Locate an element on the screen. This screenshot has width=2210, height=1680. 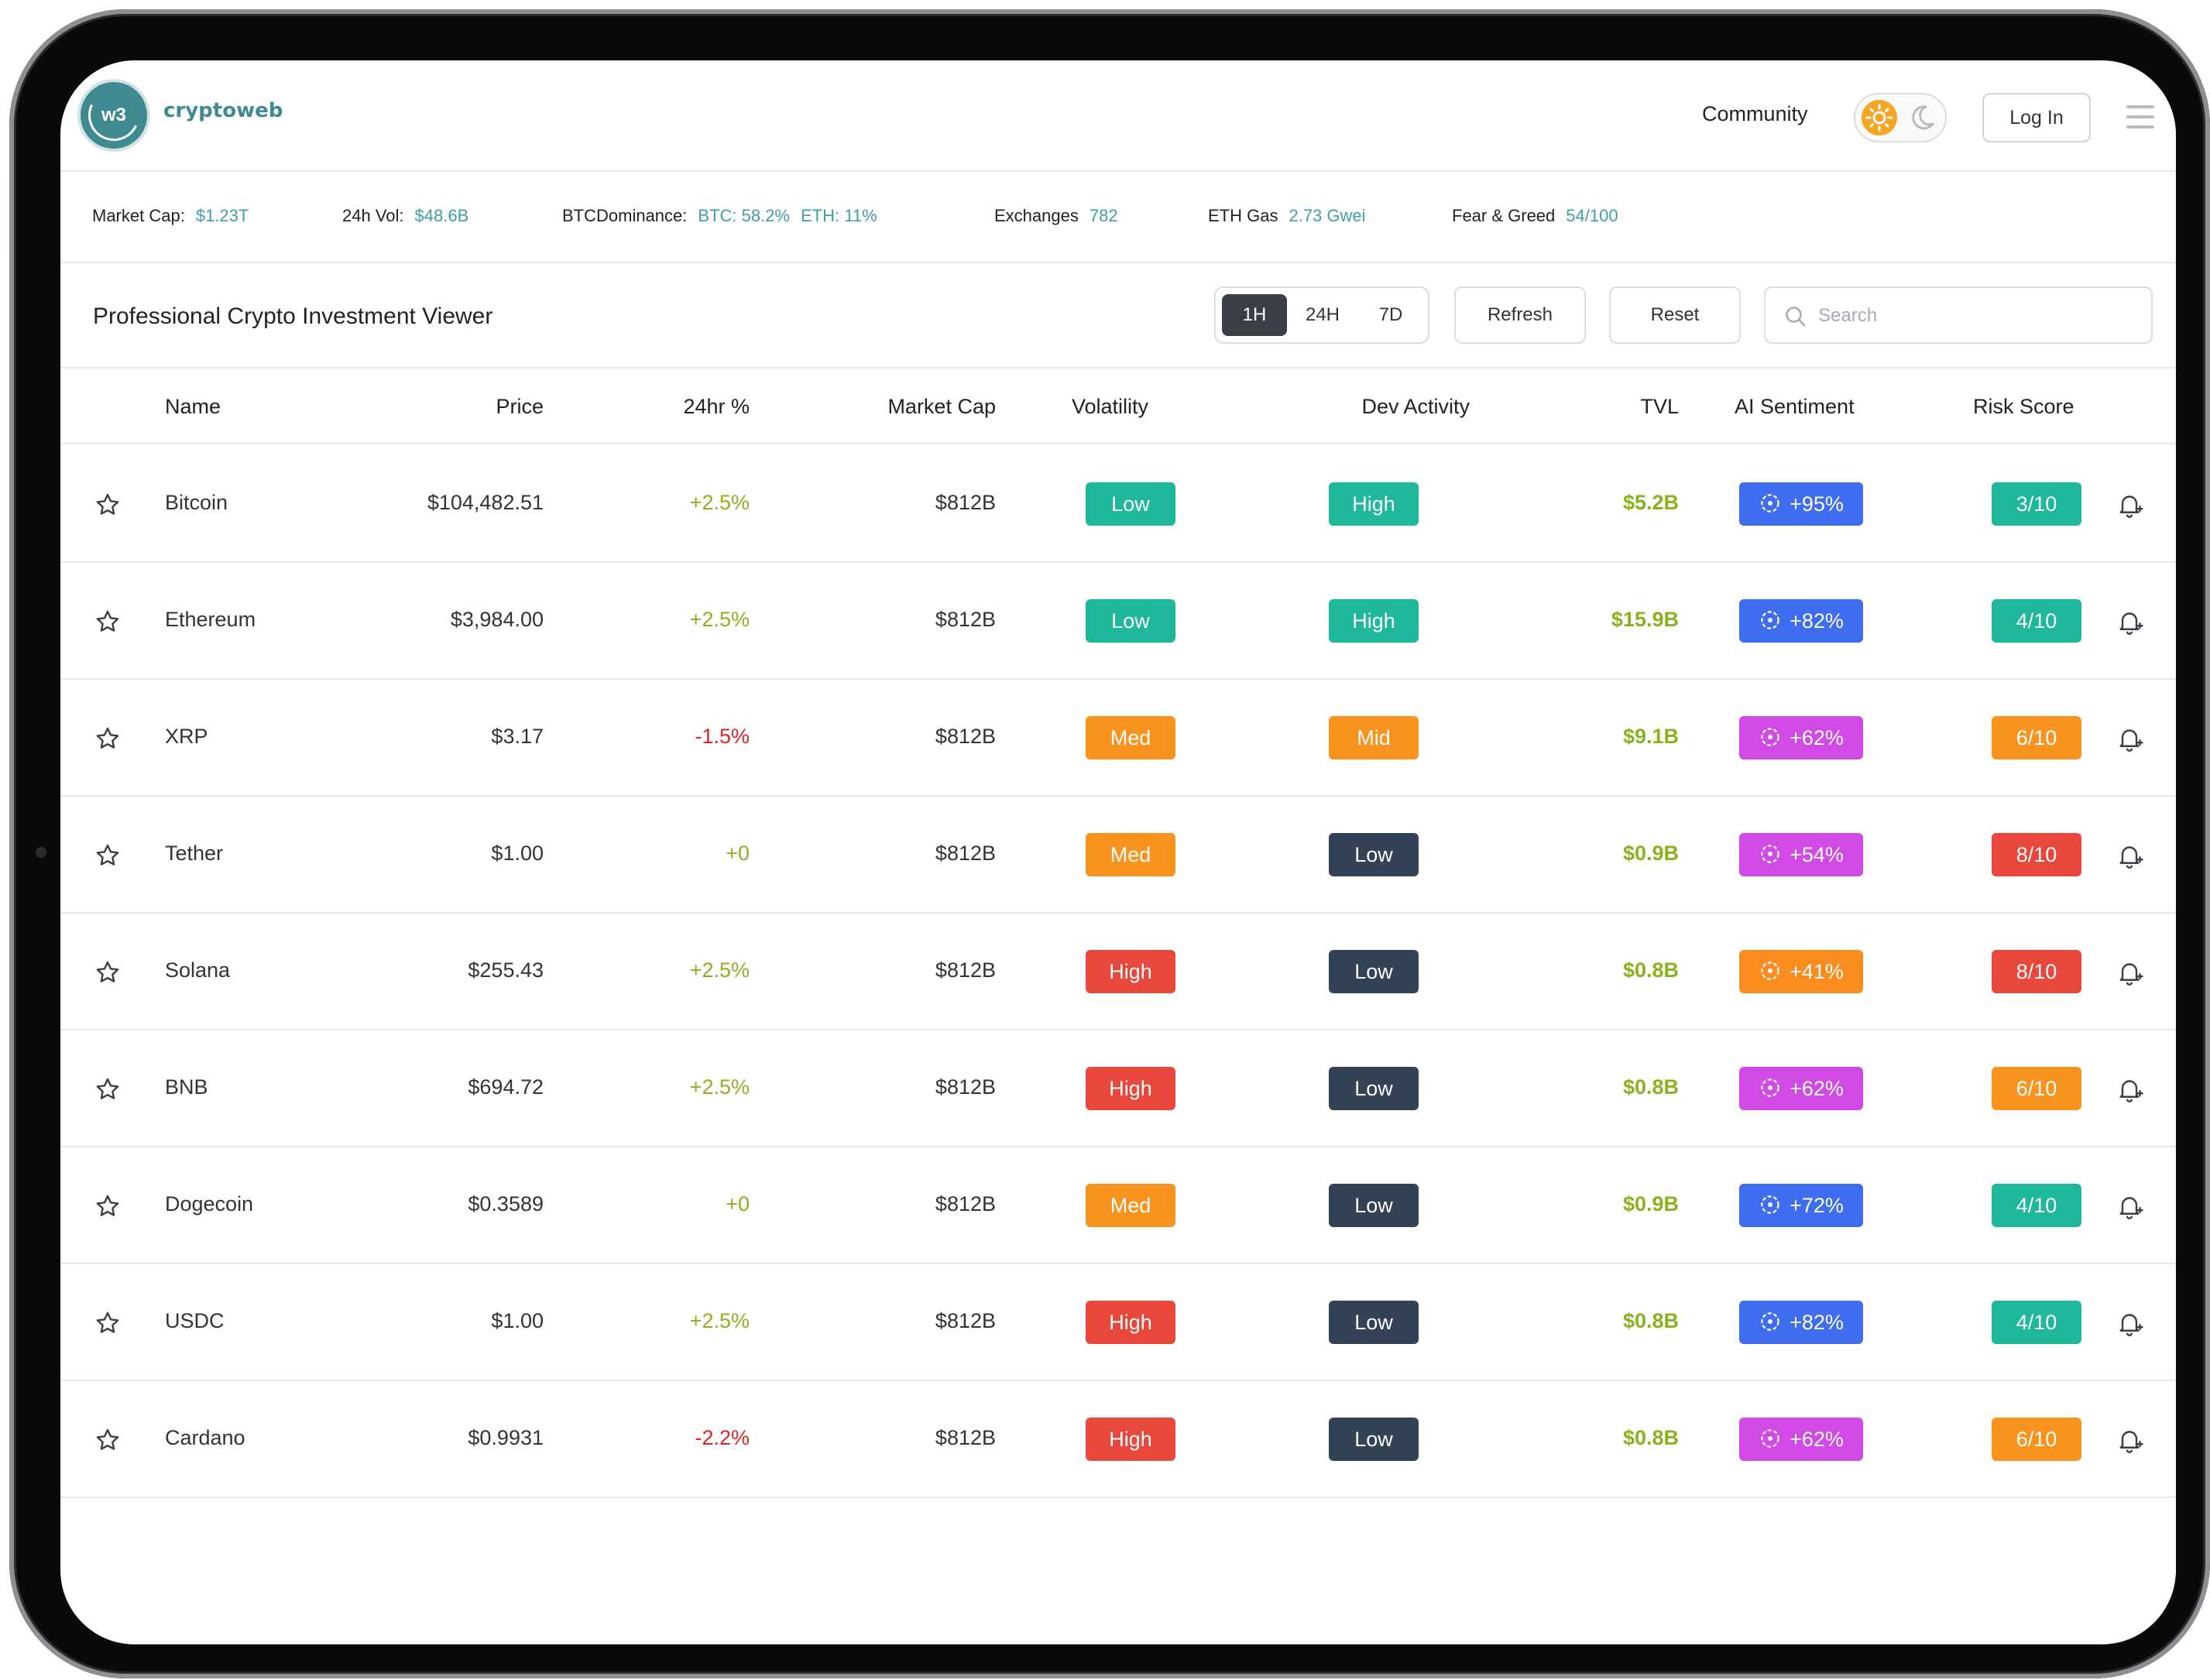
table-row: XRP $3.17 -1.5% $812B Med Mid $9.1B +62% 6/10 is located at coordinates (1118, 738).